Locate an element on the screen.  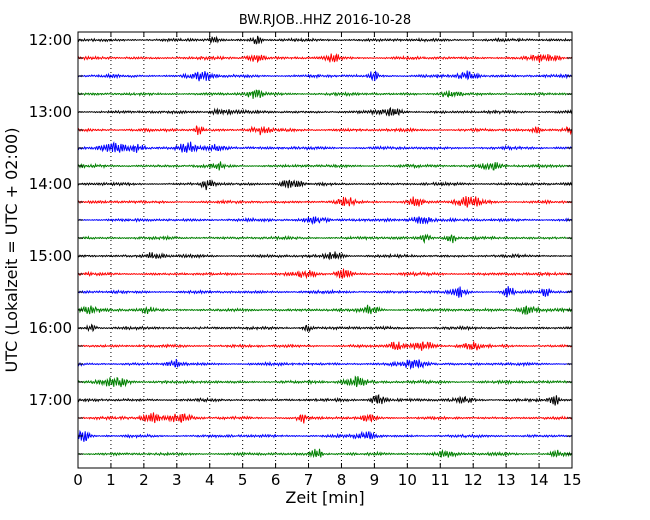
x-tick-label: 6 is located at coordinates (276, 480).